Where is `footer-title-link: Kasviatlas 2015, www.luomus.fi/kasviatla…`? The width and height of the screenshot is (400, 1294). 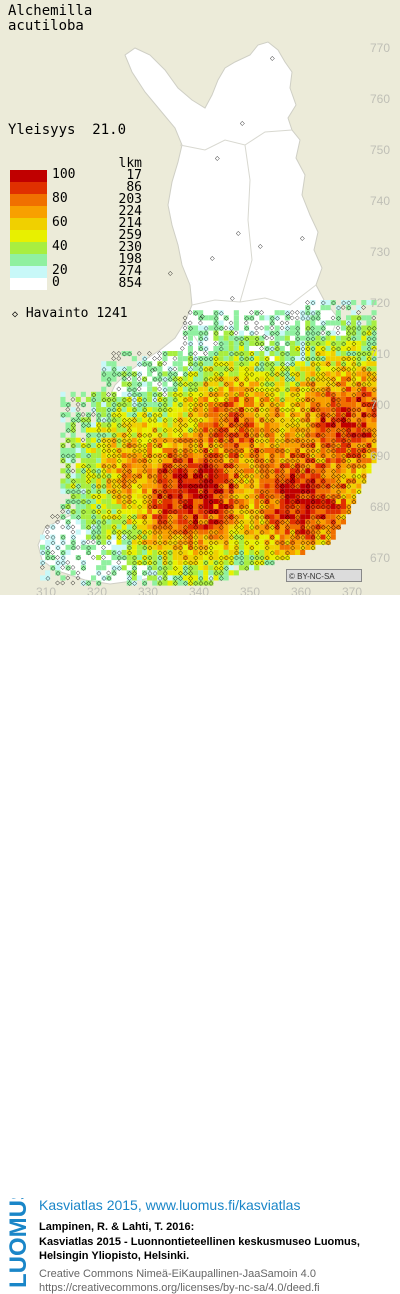 footer-title-link: Kasviatlas 2015, www.luomus.fi/kasviatla… is located at coordinates (170, 1205).